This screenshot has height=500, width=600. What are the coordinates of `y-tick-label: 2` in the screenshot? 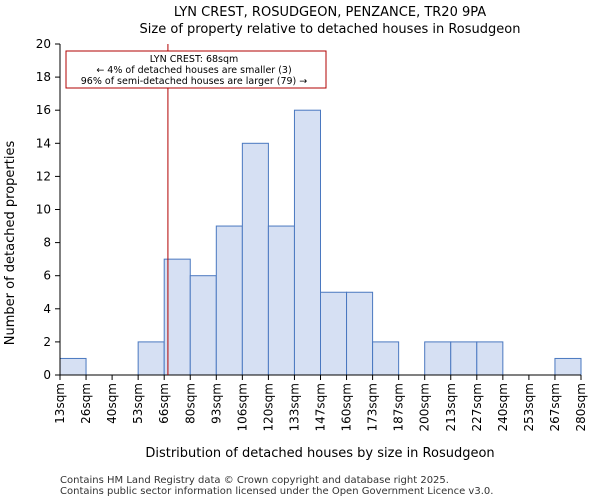 It's located at (47, 342).